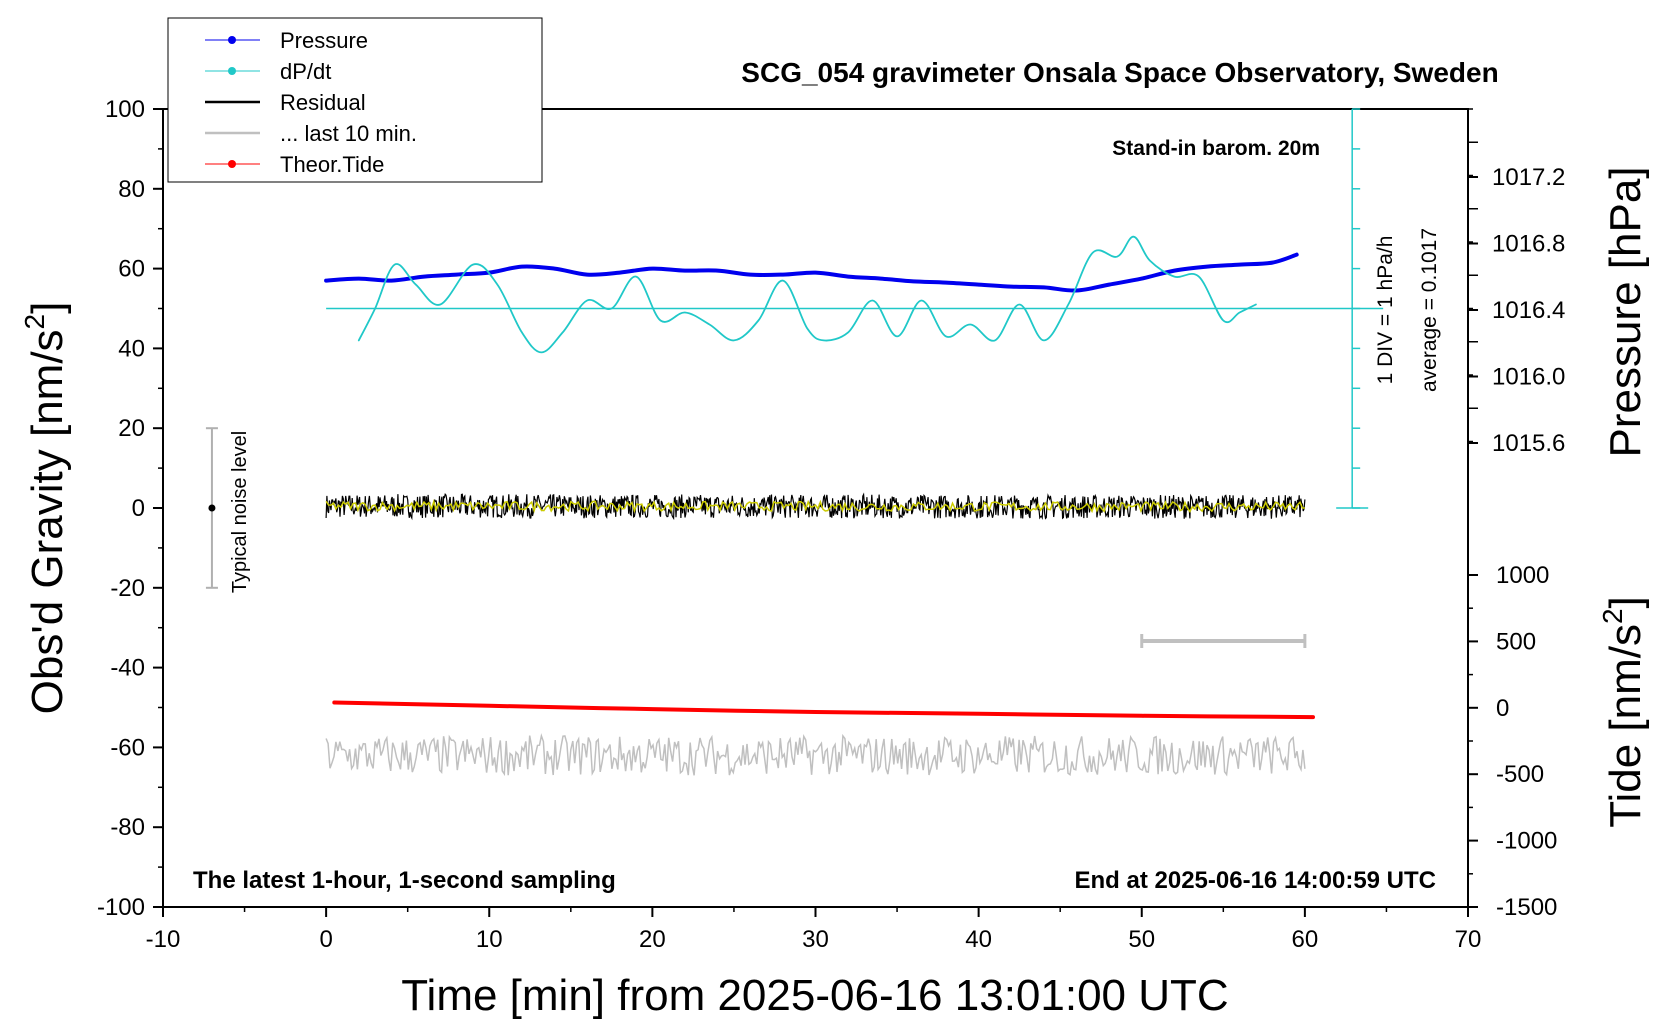 The height and width of the screenshot is (1020, 1660). Describe the element at coordinates (811, 272) in the screenshot. I see `series-pressure-line` at that location.